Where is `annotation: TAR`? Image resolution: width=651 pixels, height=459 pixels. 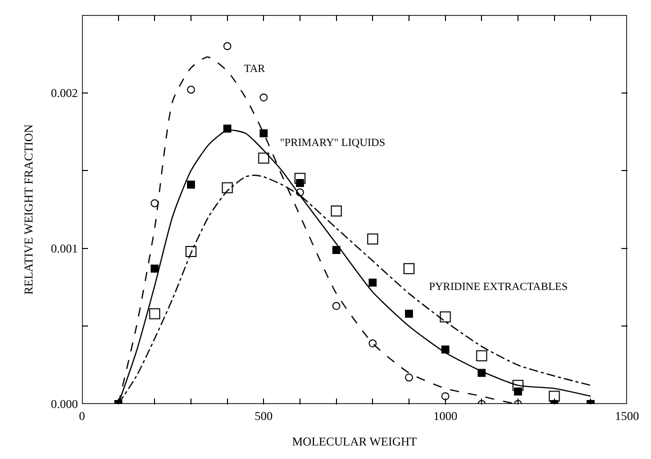 annotation: TAR is located at coordinates (255, 69).